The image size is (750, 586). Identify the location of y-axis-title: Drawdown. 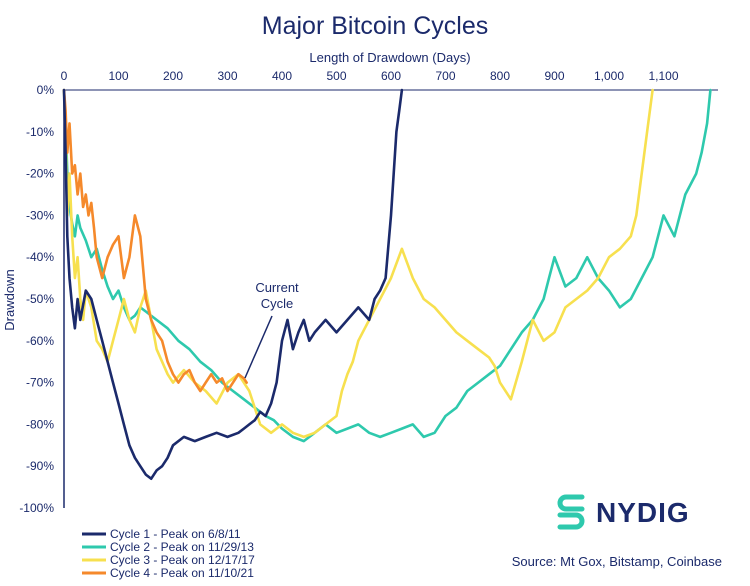
(9, 299).